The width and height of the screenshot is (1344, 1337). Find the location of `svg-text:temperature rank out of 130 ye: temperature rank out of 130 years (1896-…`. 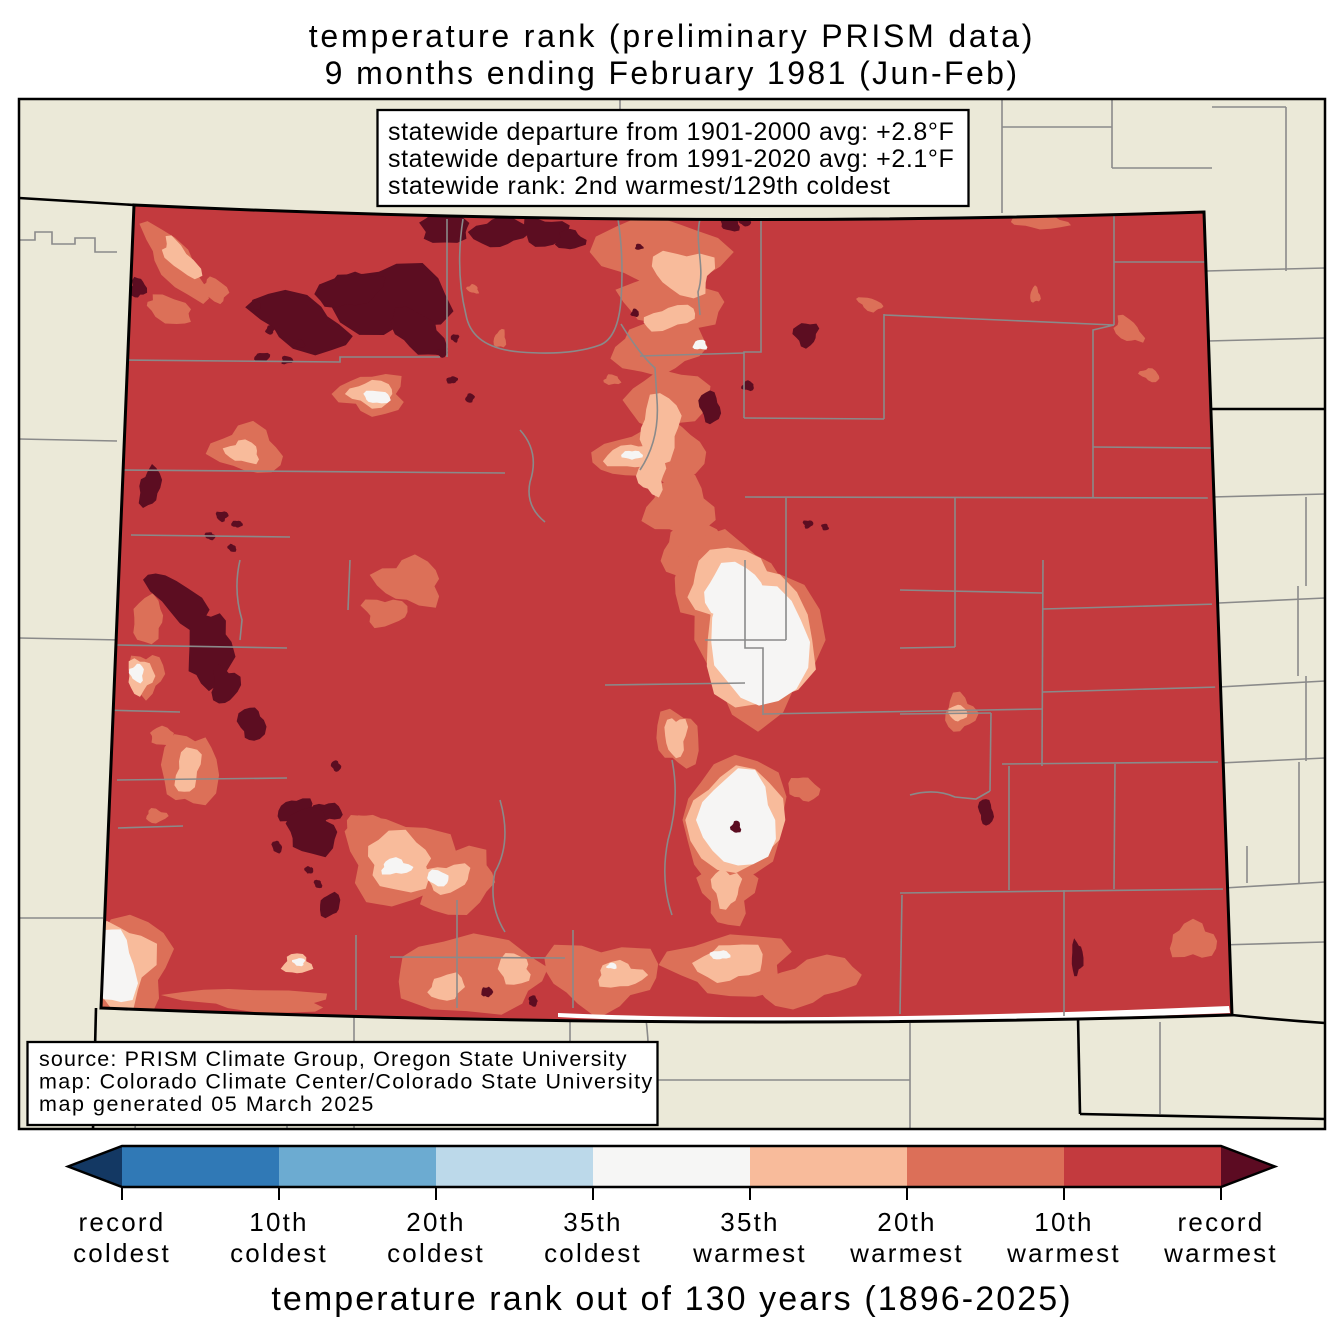

svg-text:temperature rank out of 130 ye: temperature rank out of 130 years (1896-… is located at coordinates (671, 1299).